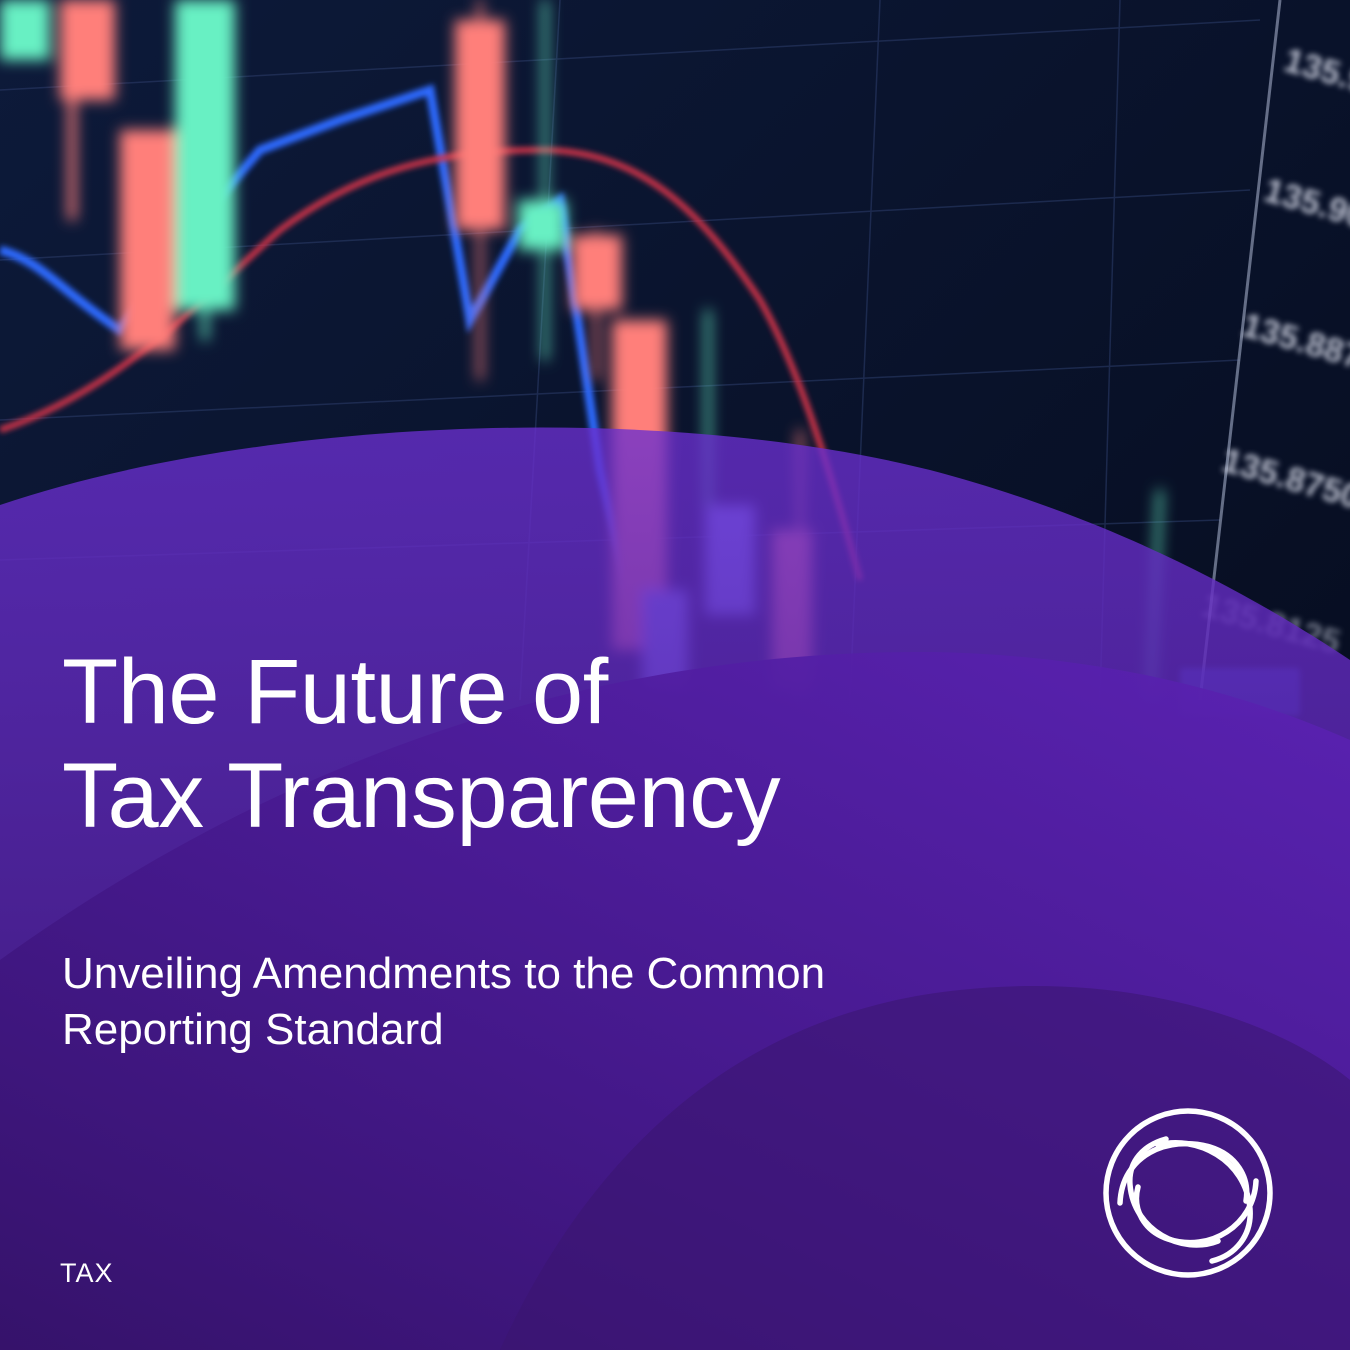  I want to click on title-line: The Future of, so click(335, 692).